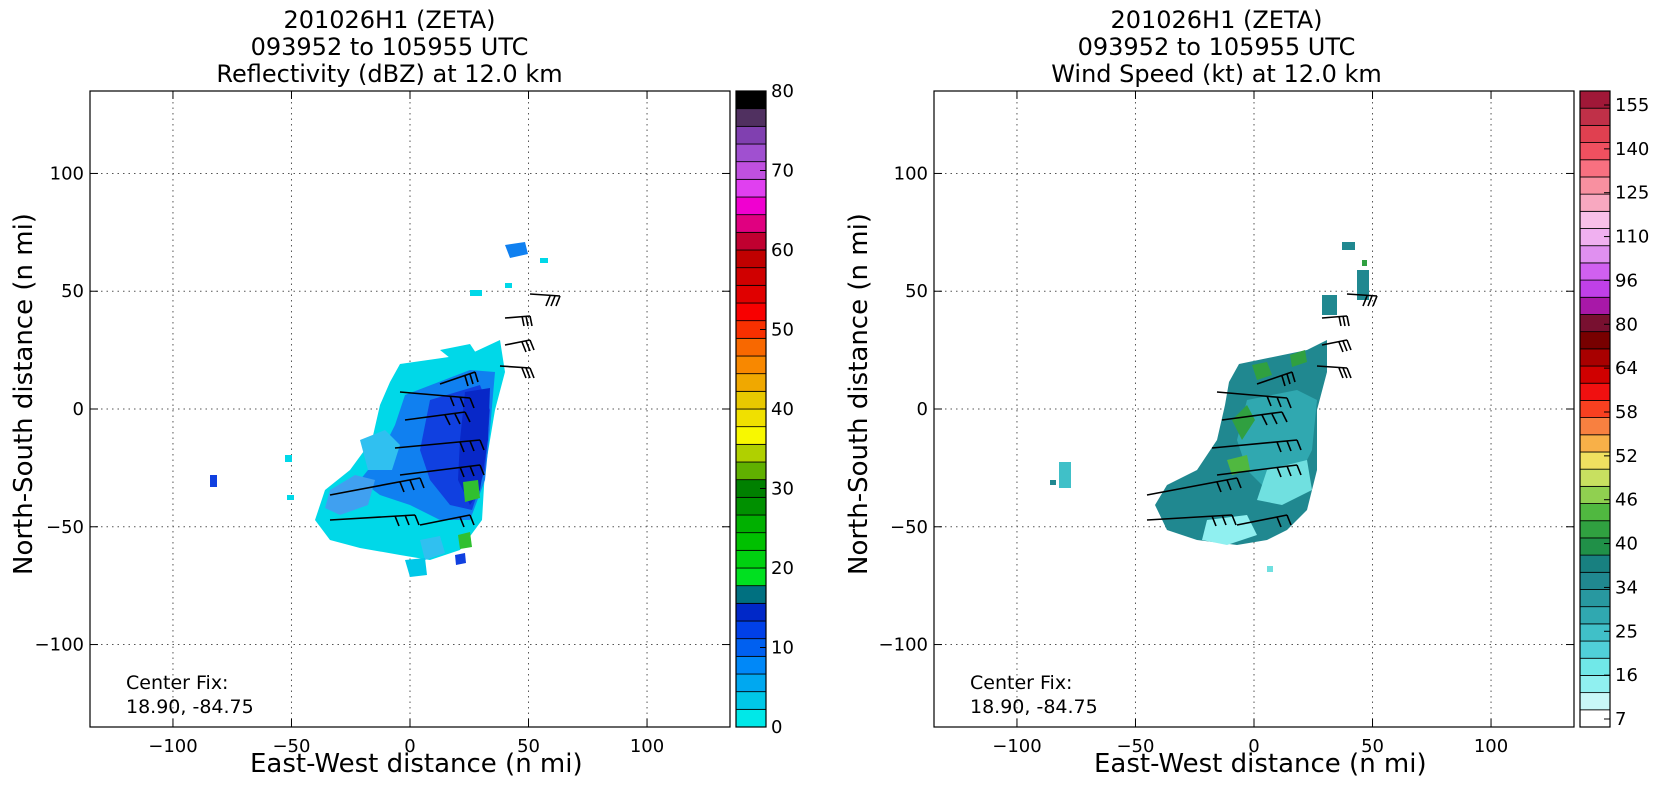 The height and width of the screenshot is (787, 1654). I want to click on echo-region-west, so click(252, 477).